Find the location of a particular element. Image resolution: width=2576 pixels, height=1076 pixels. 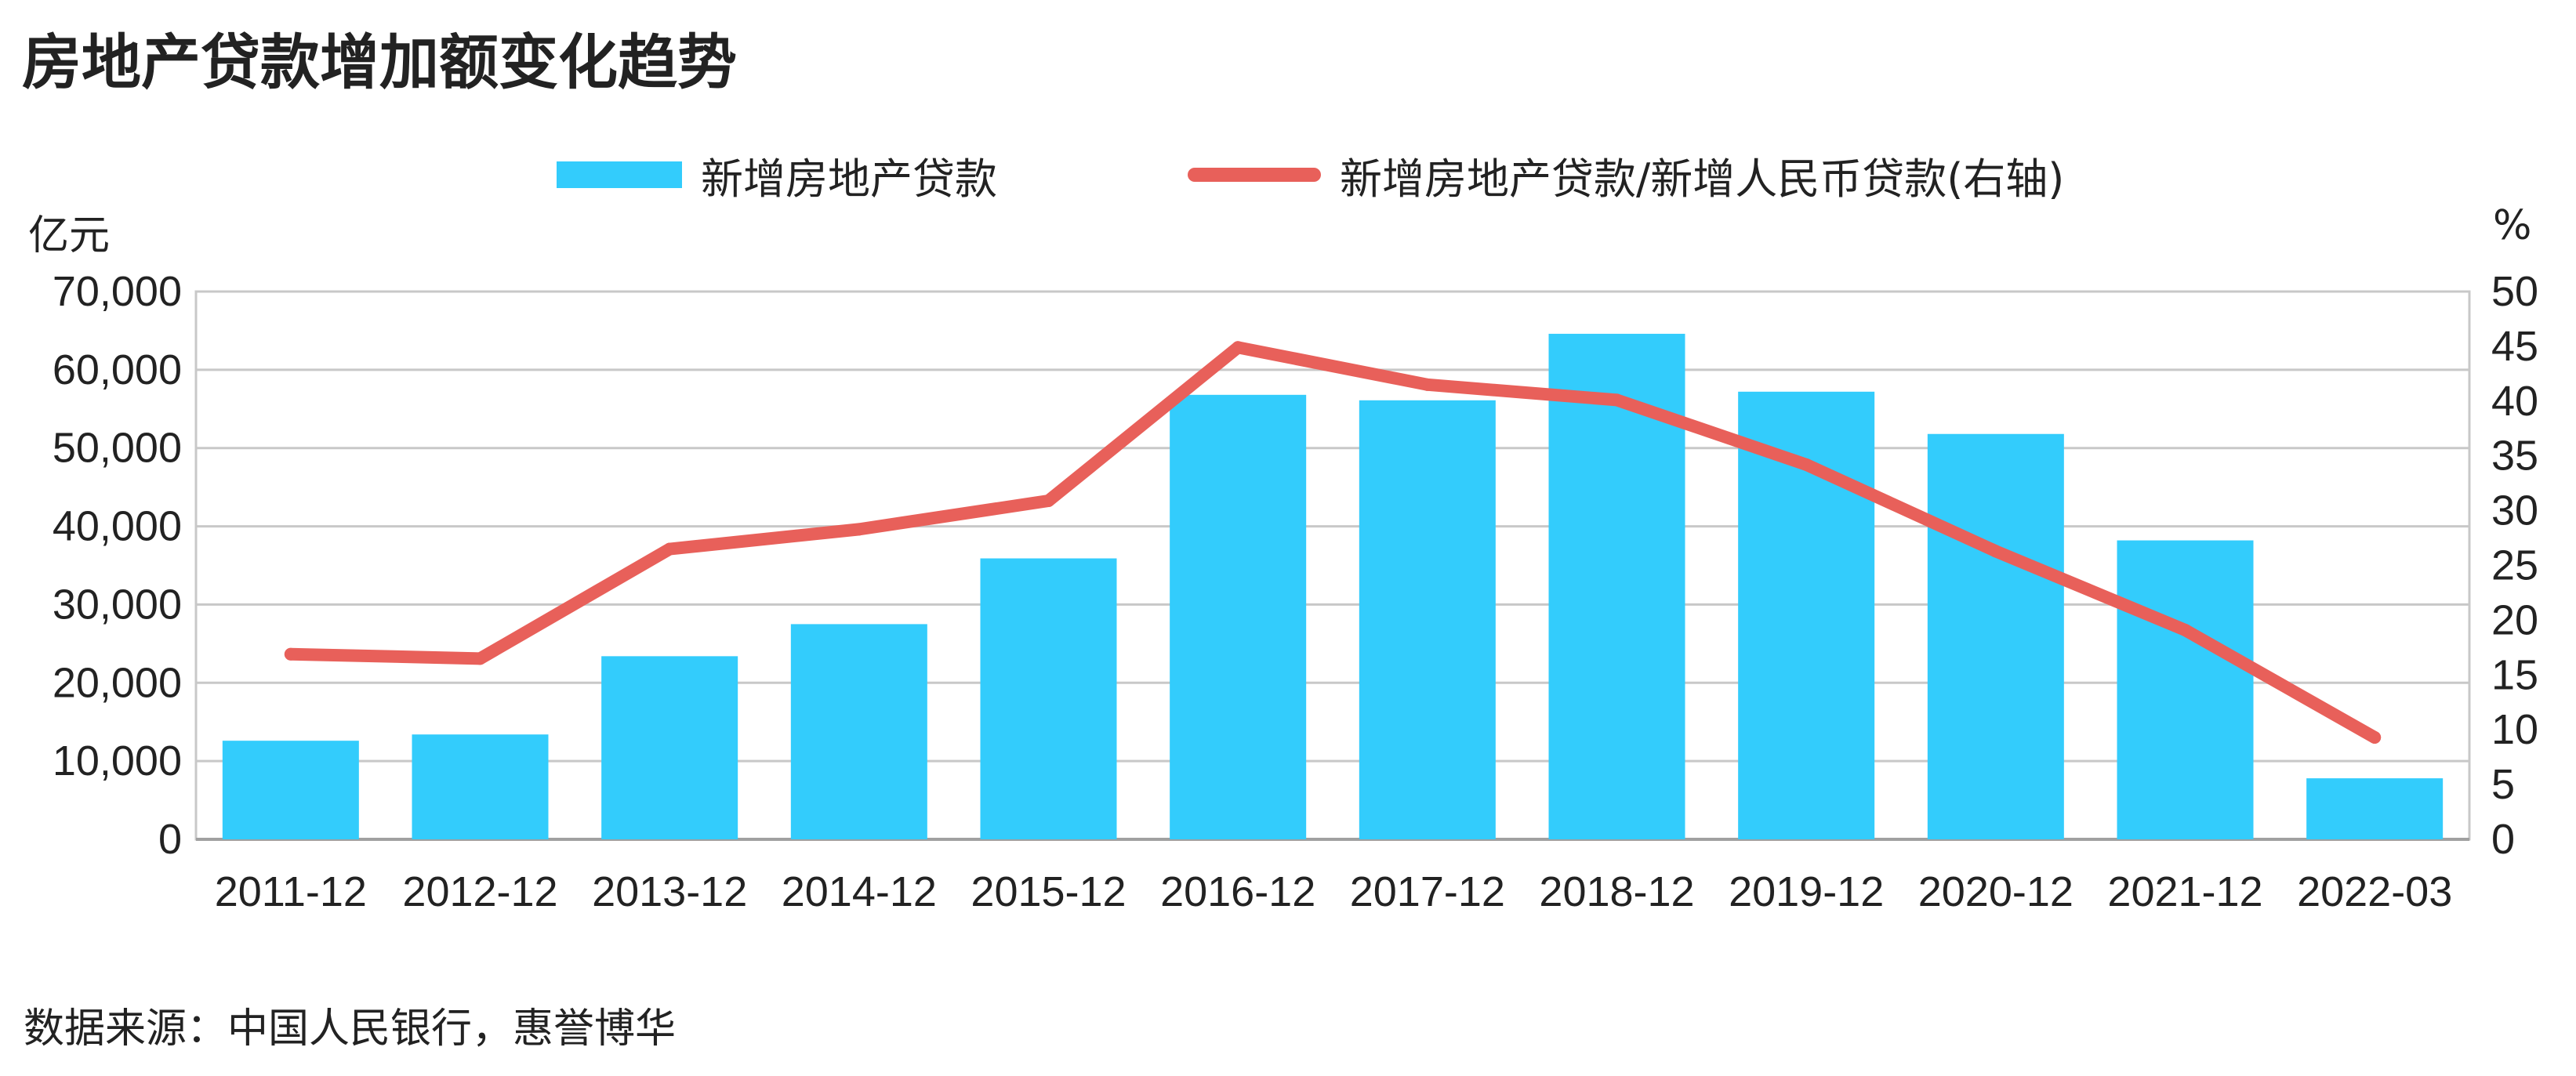

y-right-tick-label: 10 is located at coordinates (2515, 729).